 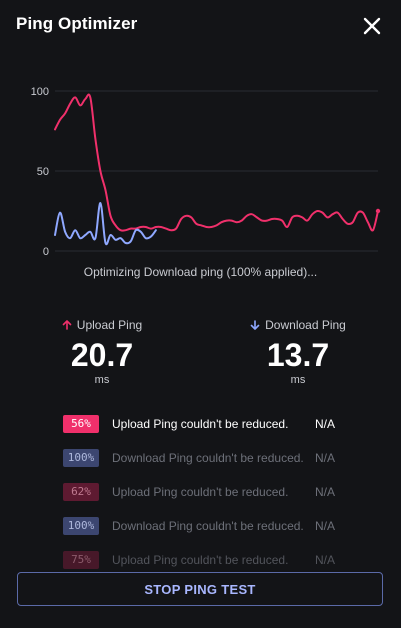 I want to click on panel-title: Ping Optimizer, so click(x=77, y=23).